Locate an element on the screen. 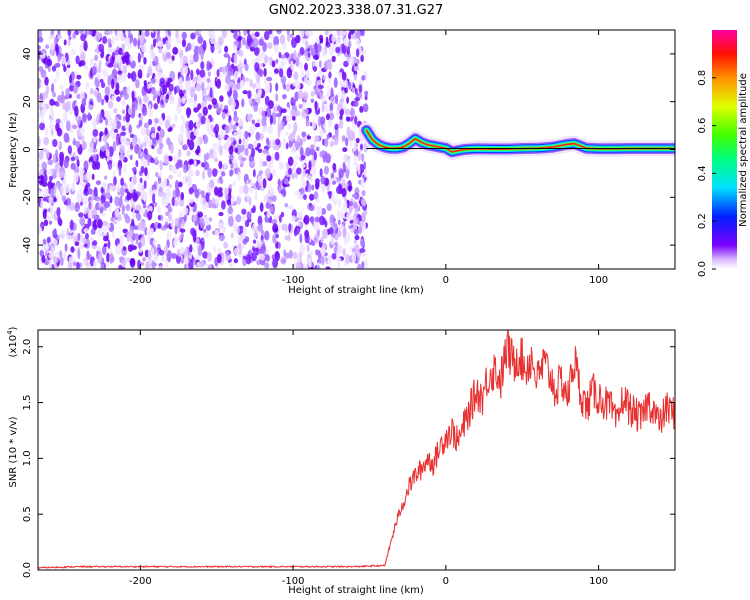 This screenshot has width=750, height=600. spectrogram-x-label: Height of straight line (km) is located at coordinates (356, 290).